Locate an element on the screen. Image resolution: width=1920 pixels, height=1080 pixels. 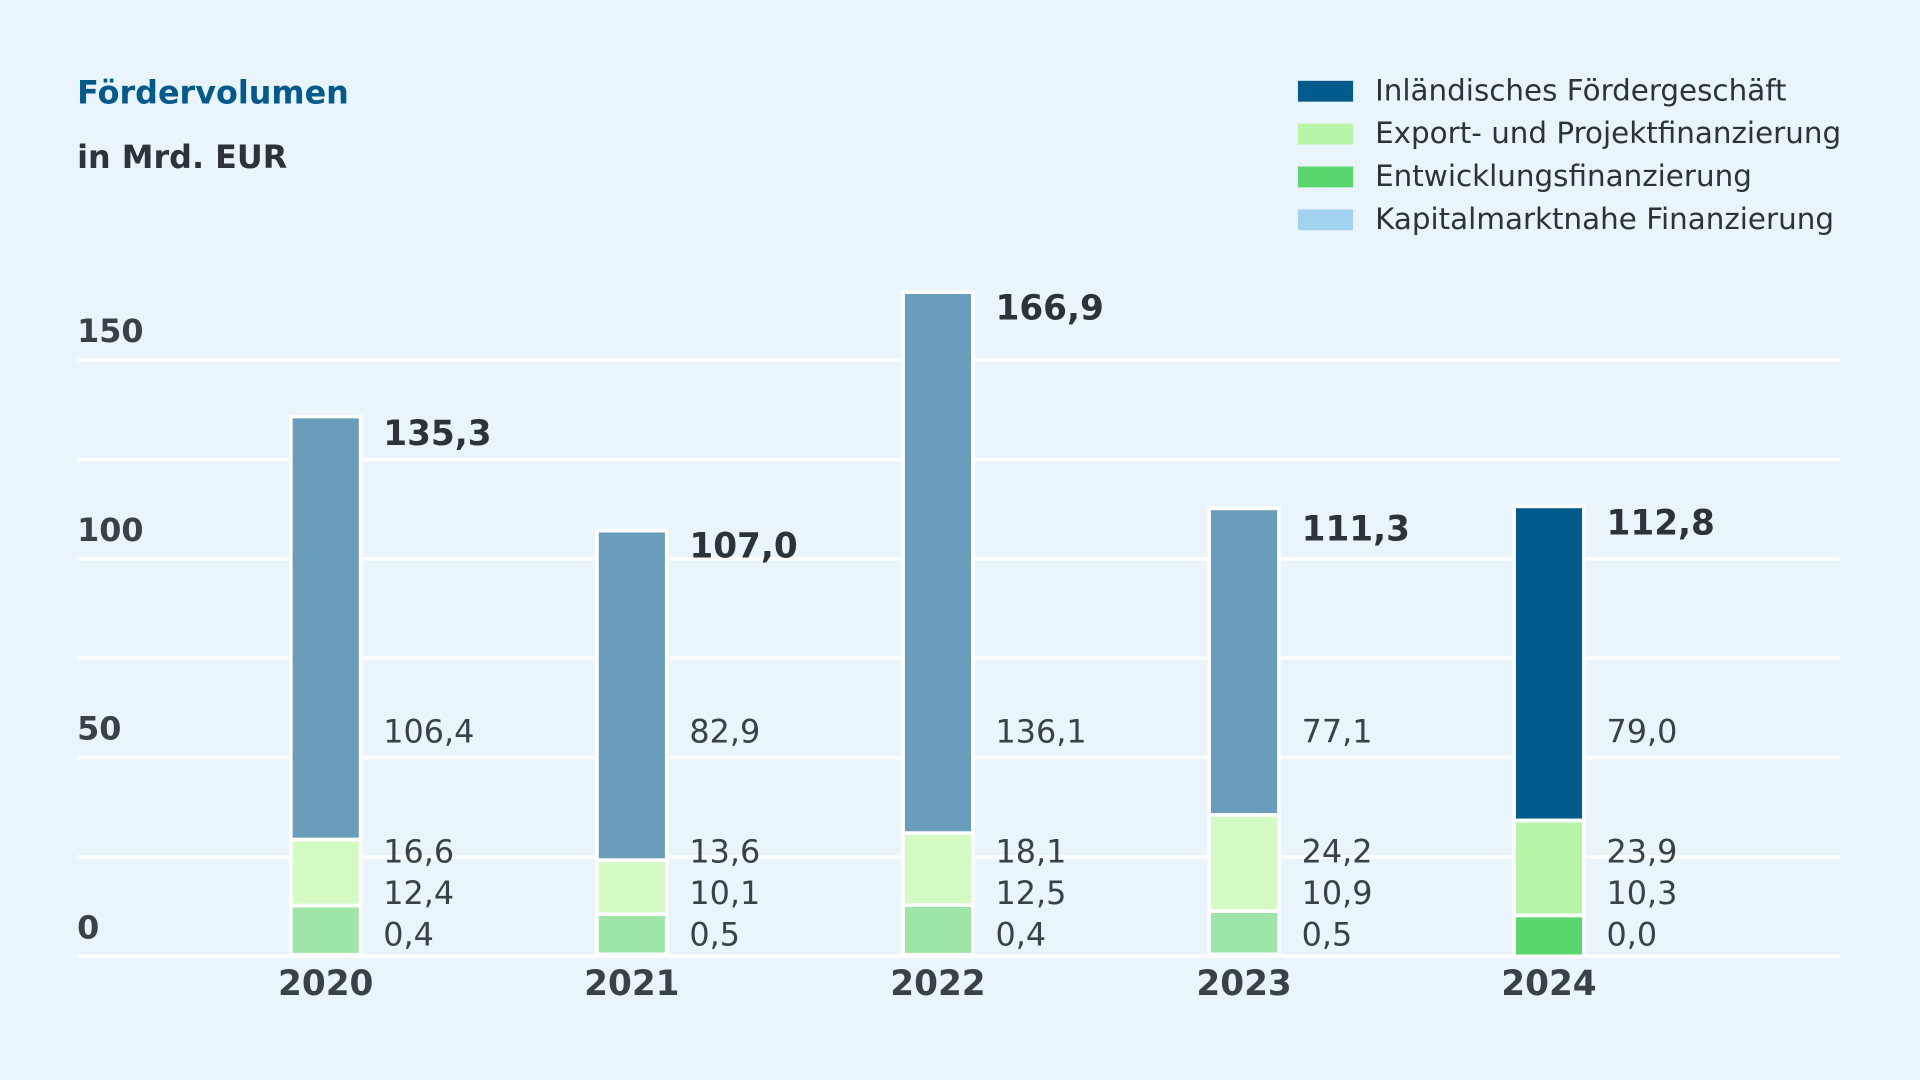
x-tick-label: 2023 is located at coordinates (1243, 984).